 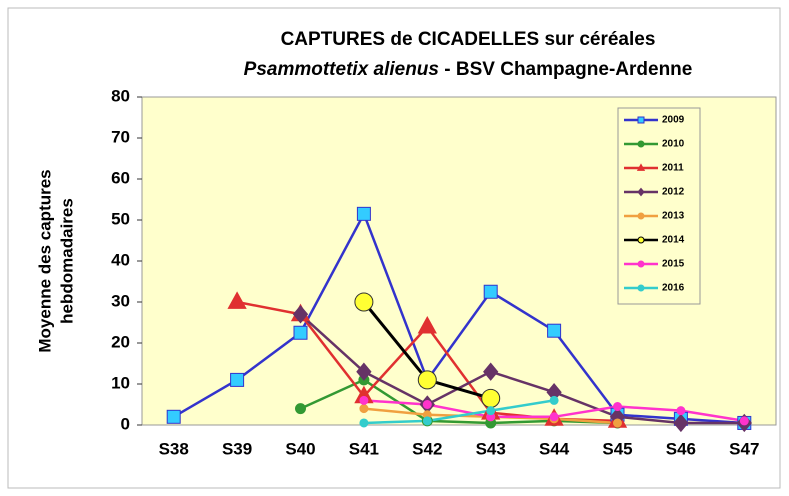 What do you see at coordinates (554, 448) in the screenshot?
I see `x-tick-label: S44` at bounding box center [554, 448].